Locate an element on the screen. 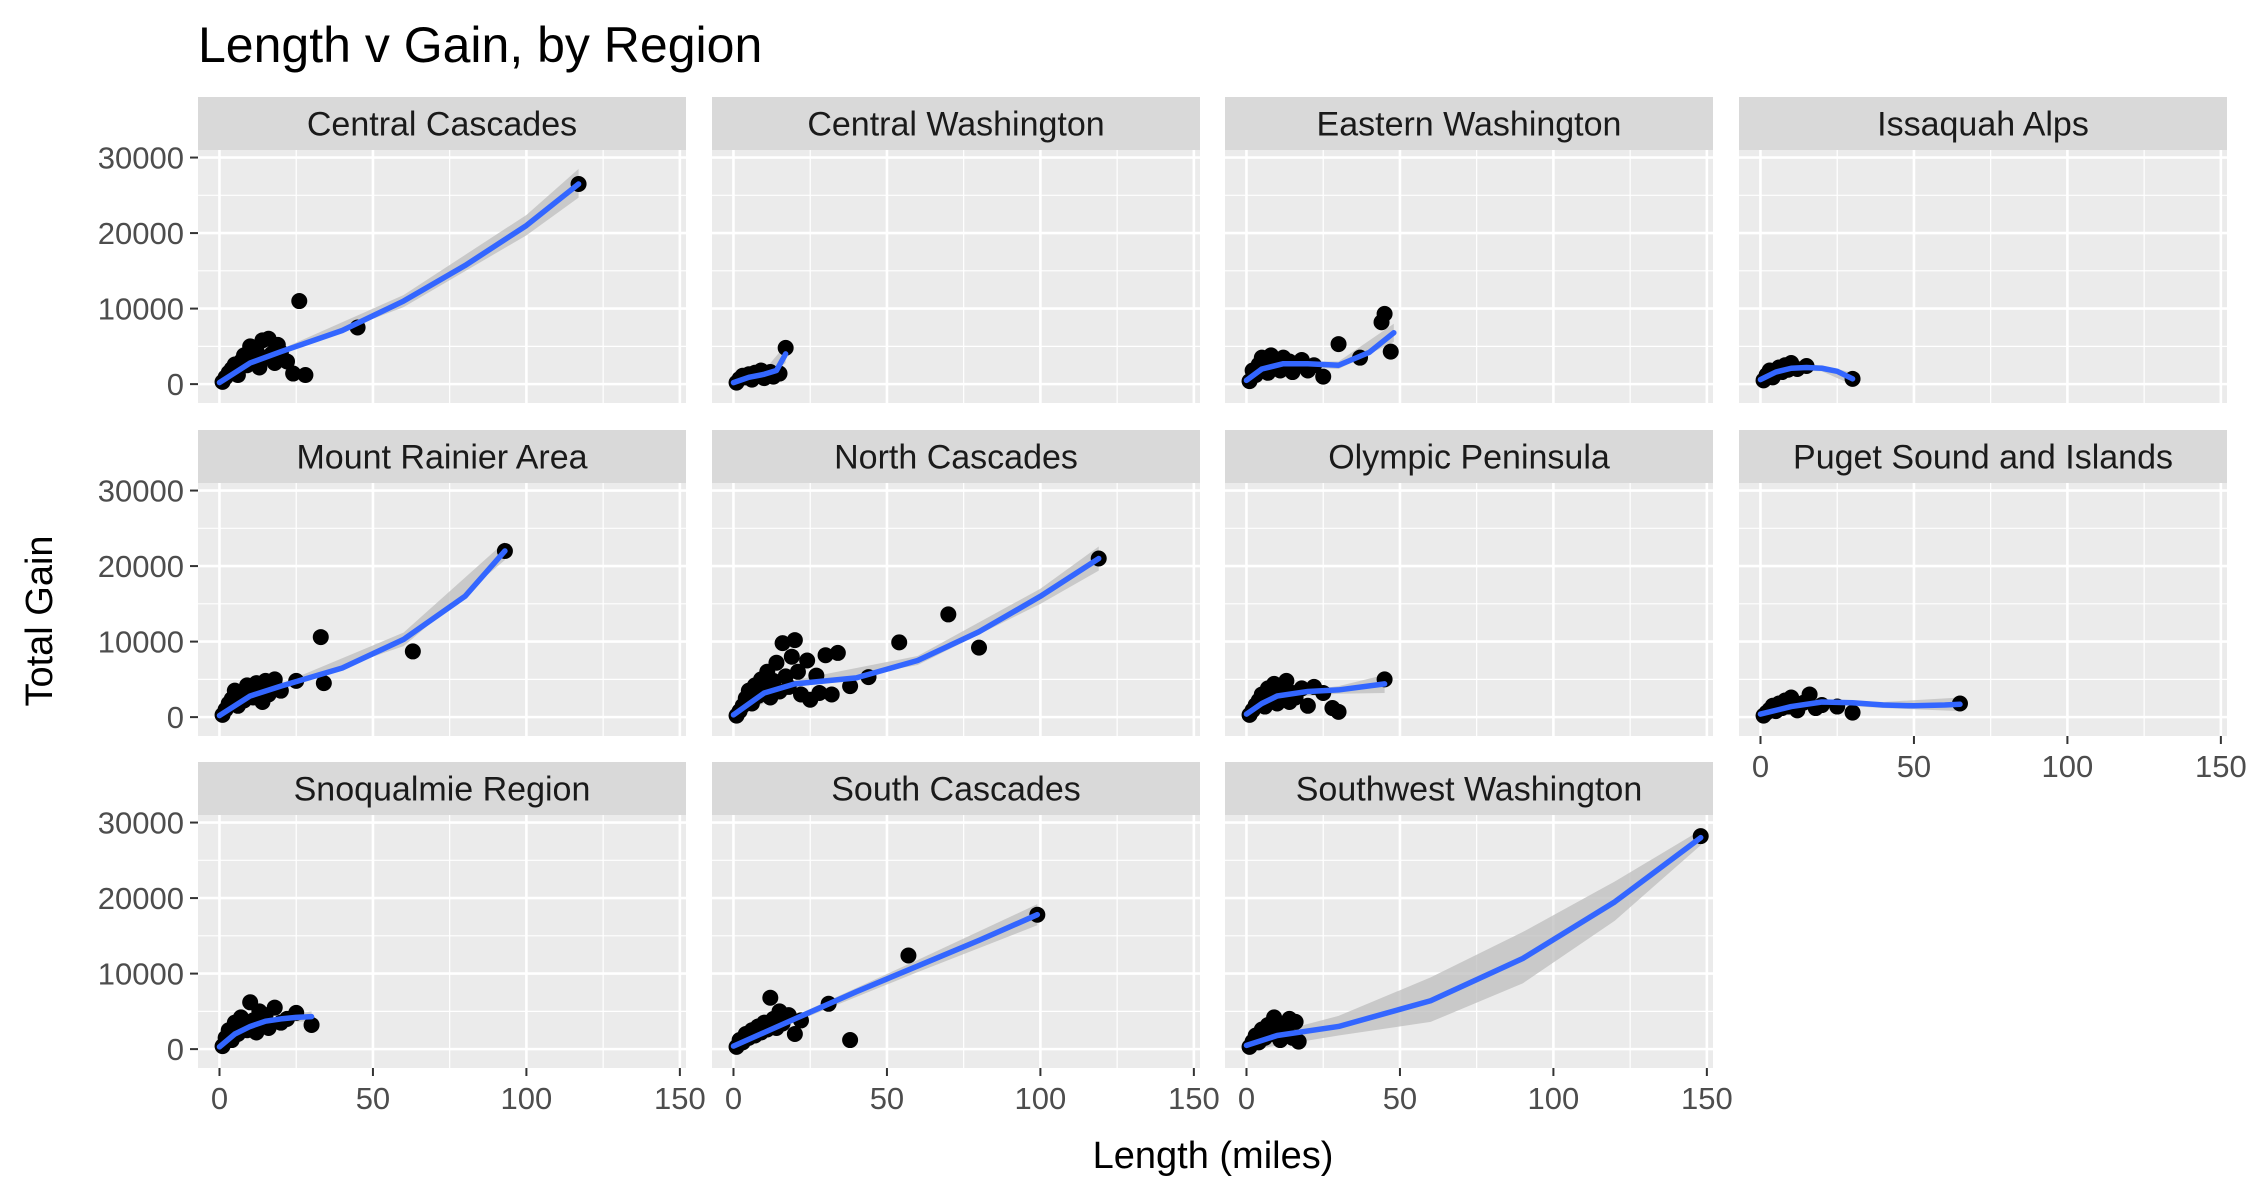 This screenshot has height=1200, width=2250. facet-label: Issaquah Alps is located at coordinates (1983, 125).